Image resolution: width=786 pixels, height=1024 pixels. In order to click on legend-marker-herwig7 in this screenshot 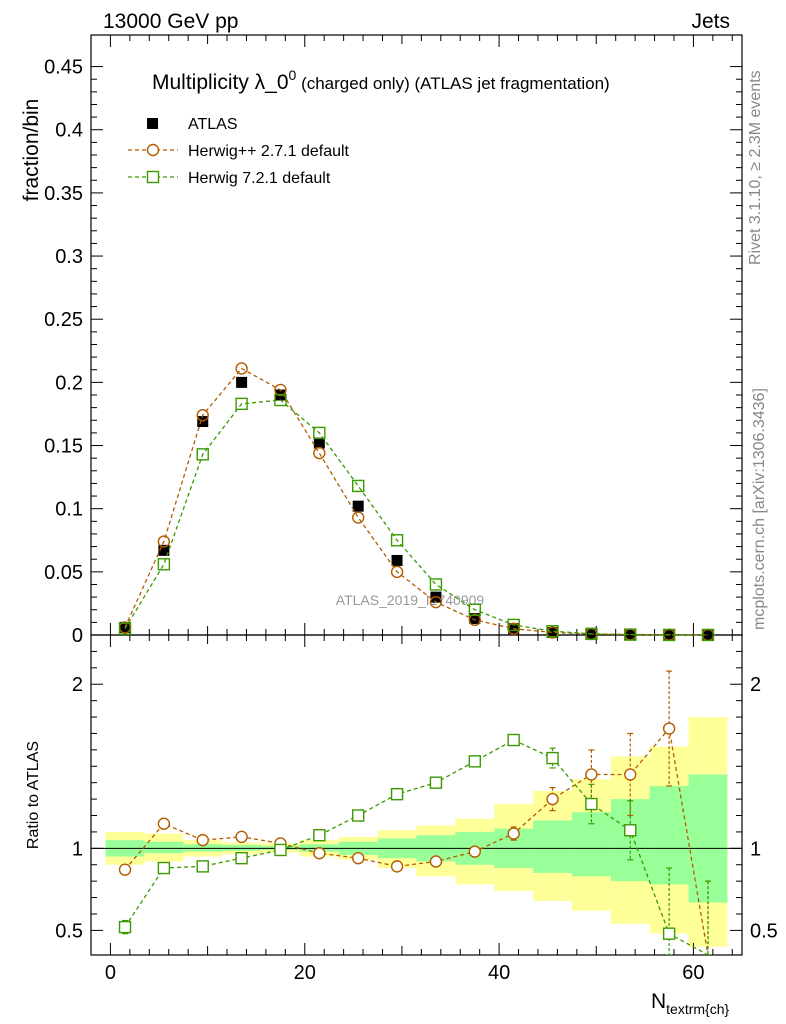, I will do `click(153, 177)`.